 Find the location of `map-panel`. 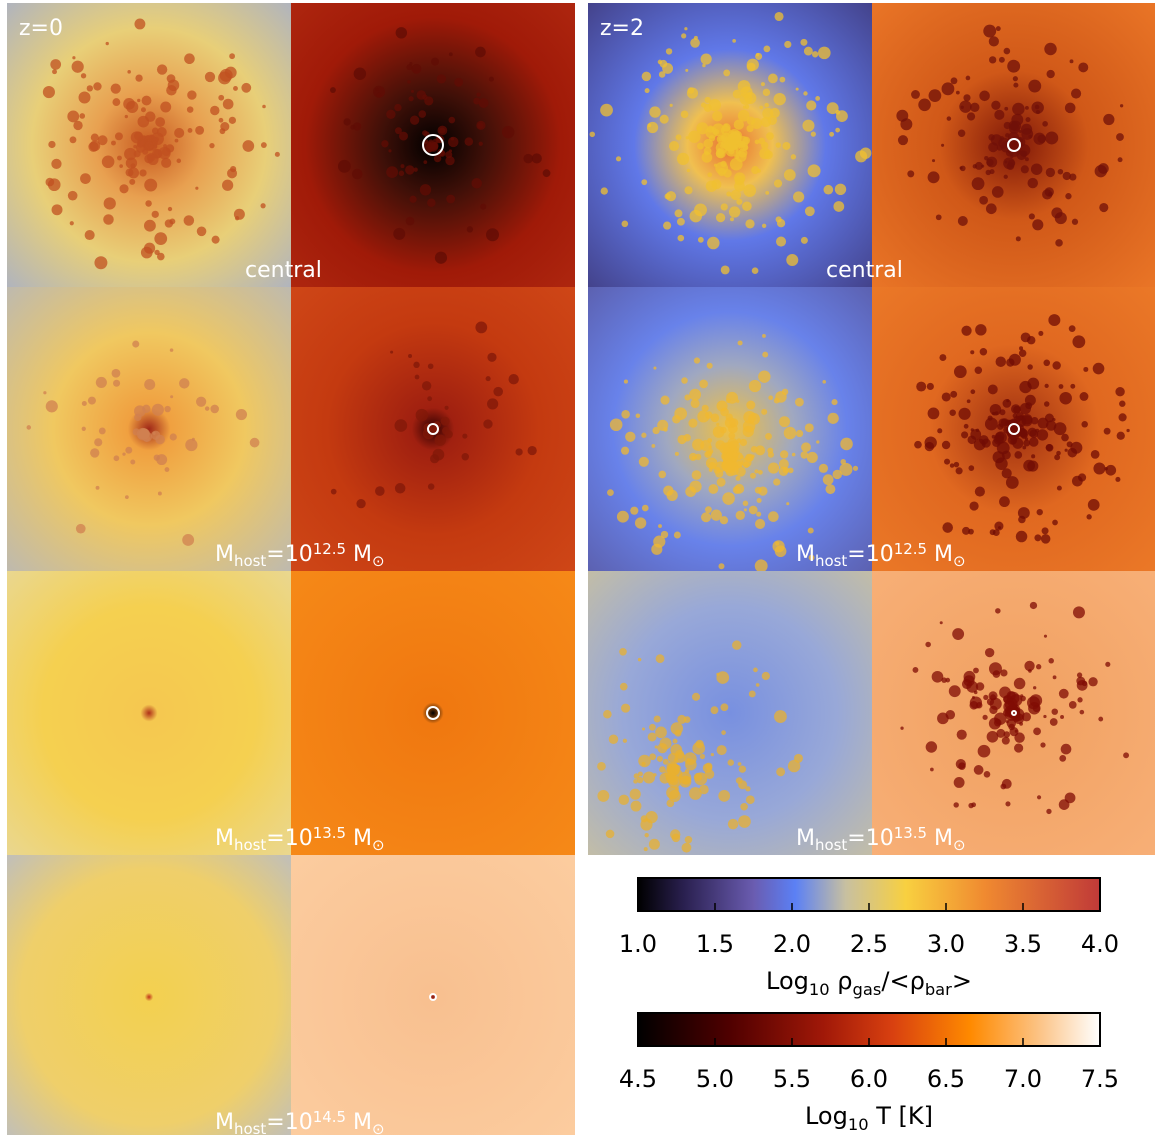

map-panel is located at coordinates (149, 713).